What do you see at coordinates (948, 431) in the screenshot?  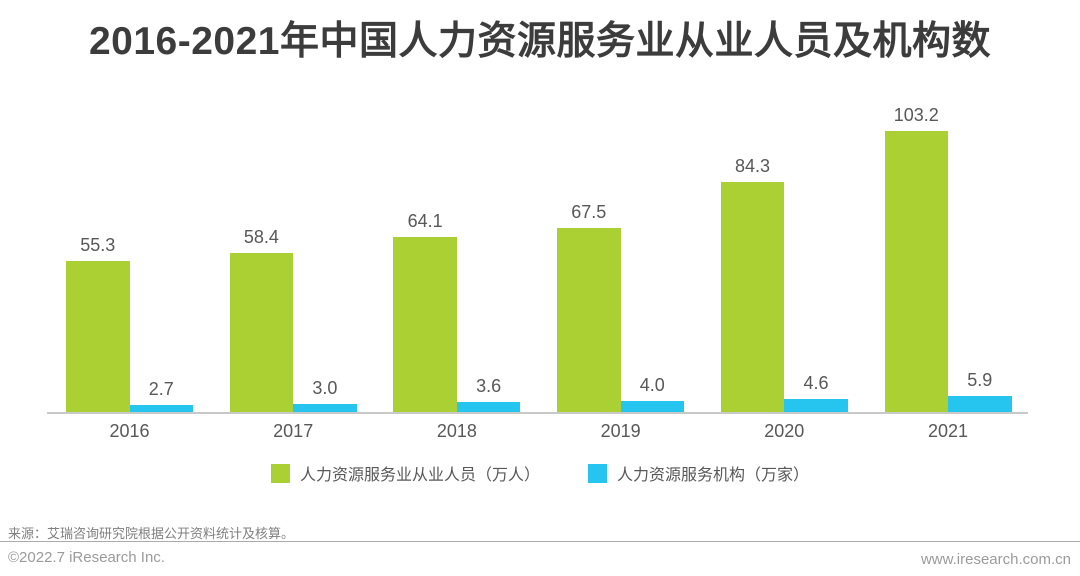 I see `x-axis-label: 2021` at bounding box center [948, 431].